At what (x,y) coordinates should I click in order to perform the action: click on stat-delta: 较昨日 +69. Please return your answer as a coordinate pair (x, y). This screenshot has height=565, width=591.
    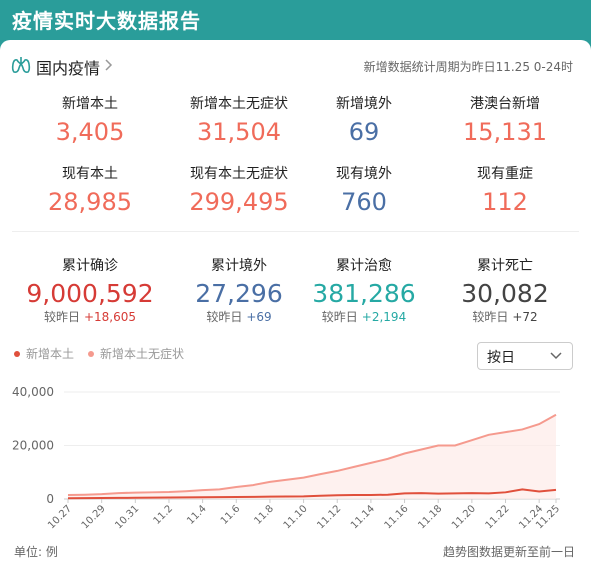
    Looking at the image, I should click on (239, 317).